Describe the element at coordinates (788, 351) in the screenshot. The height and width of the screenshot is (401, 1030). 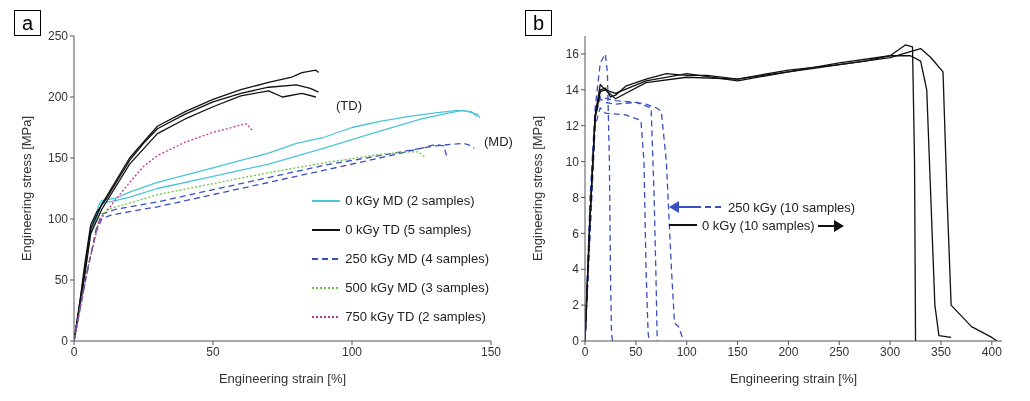
I see `x-tick-label: 200` at that location.